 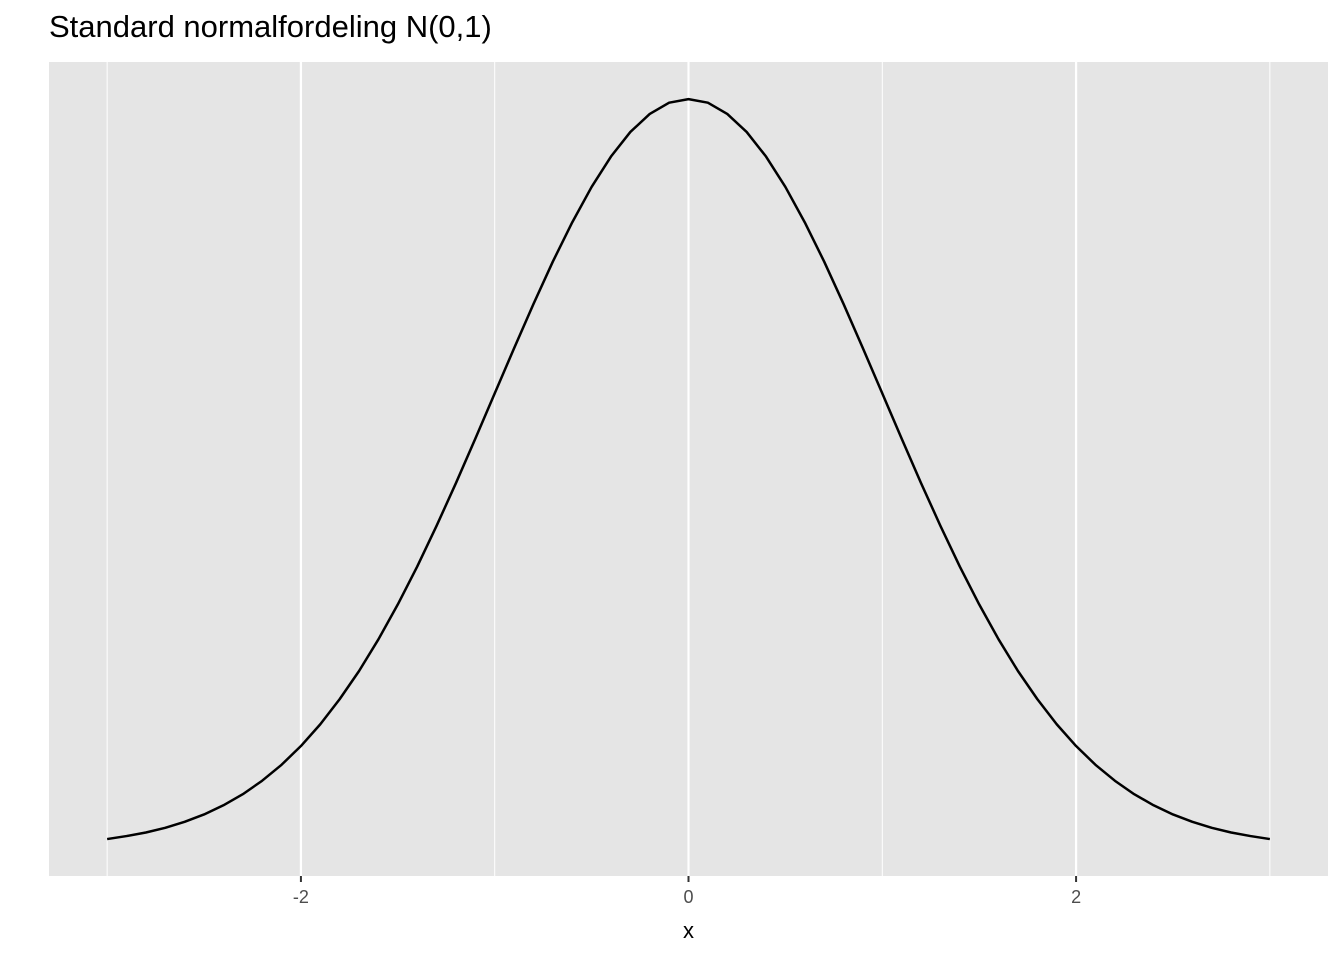 What do you see at coordinates (688, 930) in the screenshot?
I see `x-axis-title: x` at bounding box center [688, 930].